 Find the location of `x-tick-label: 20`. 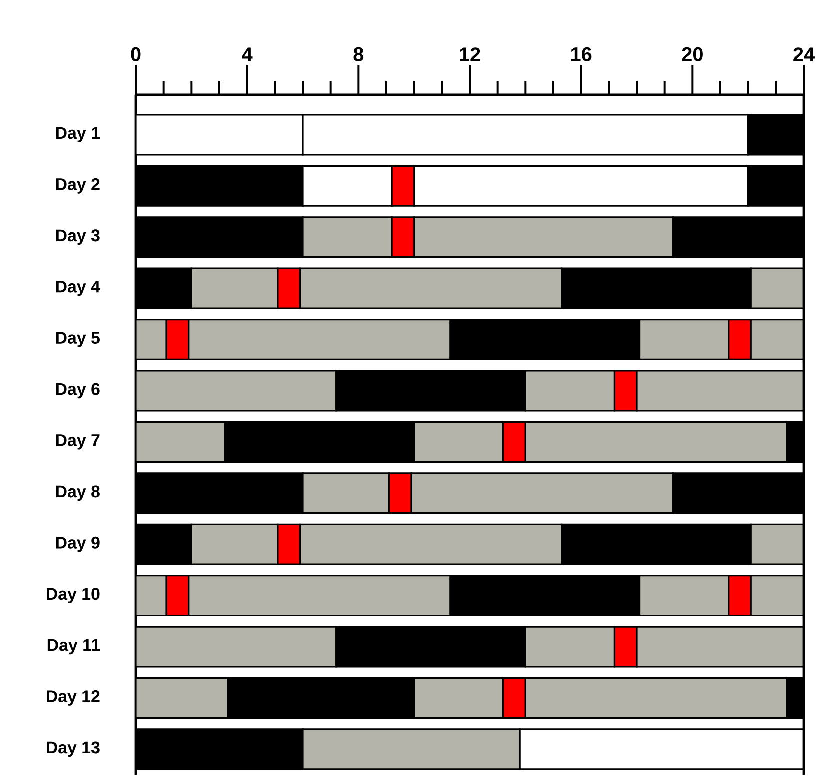

x-tick-label: 20 is located at coordinates (692, 54).